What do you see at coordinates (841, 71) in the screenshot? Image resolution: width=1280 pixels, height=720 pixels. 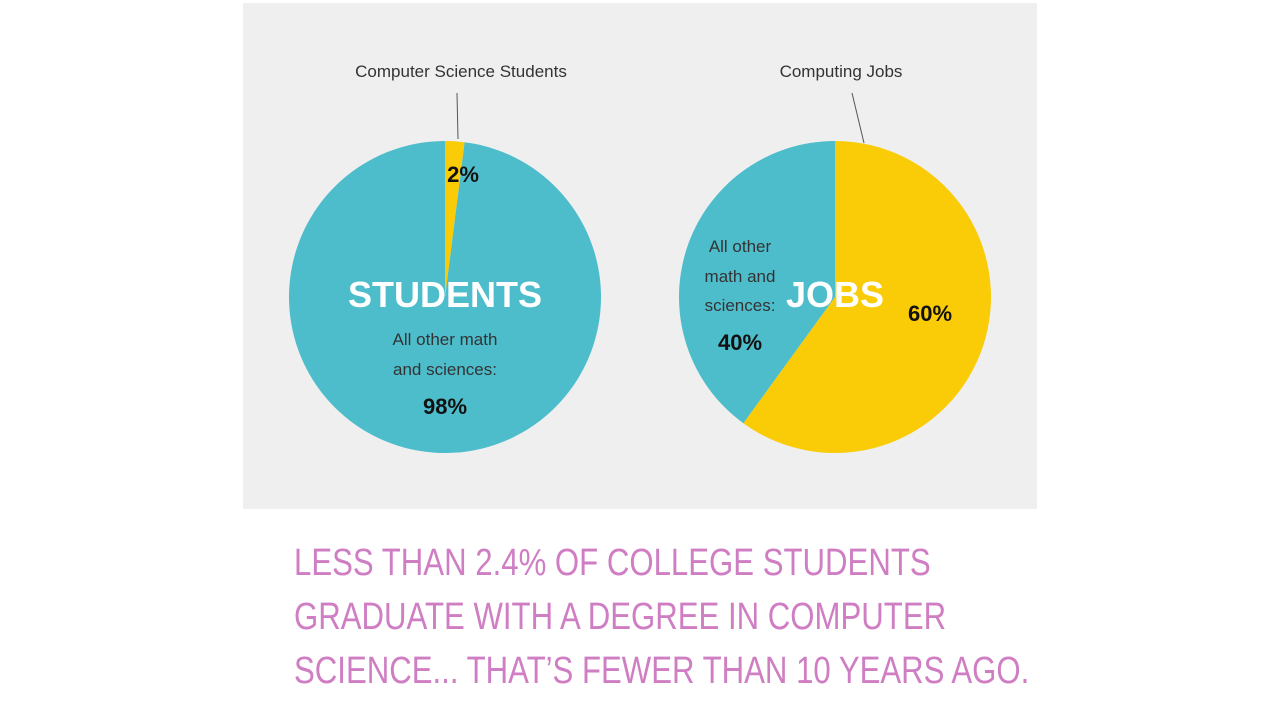 I see `label-computing-jobs: Computing Jobs` at bounding box center [841, 71].